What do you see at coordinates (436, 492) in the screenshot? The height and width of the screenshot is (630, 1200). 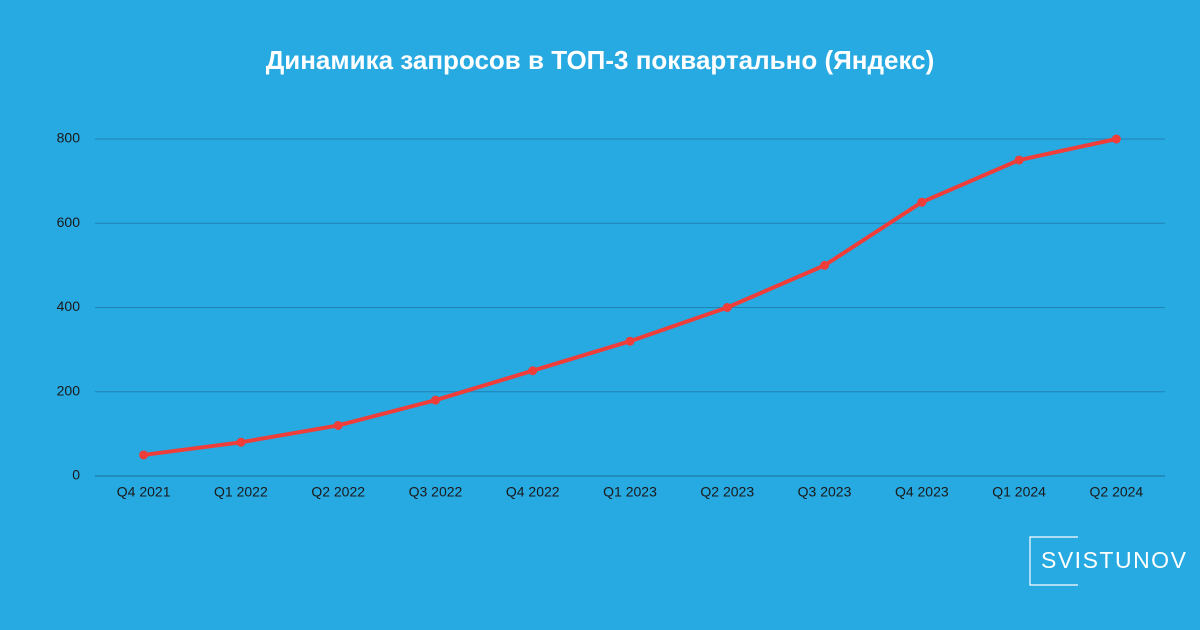 I see `x-tick-label: Q3 2022` at bounding box center [436, 492].